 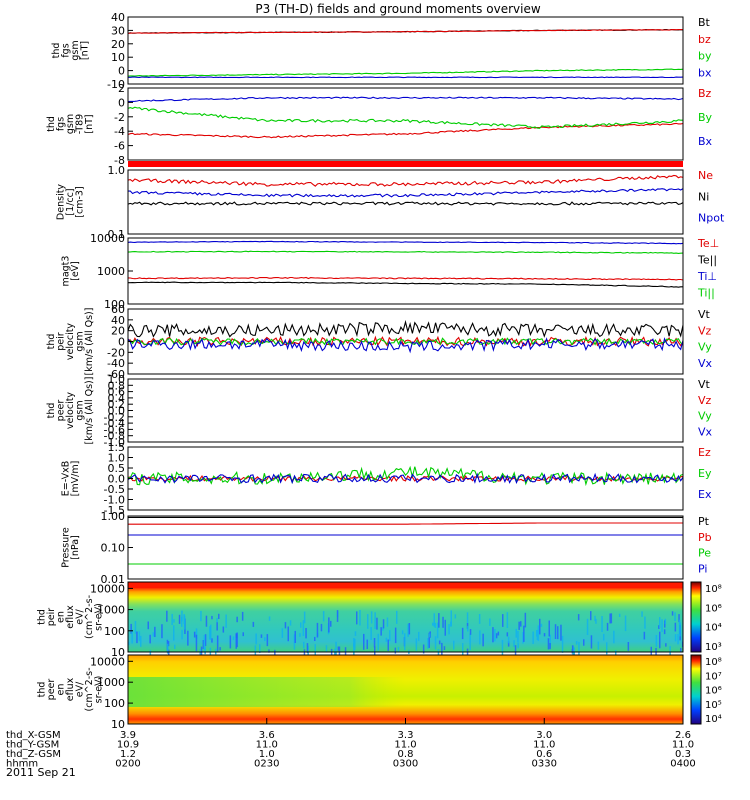 I want to click on ytick-label: 0.4, so click(x=117, y=398).